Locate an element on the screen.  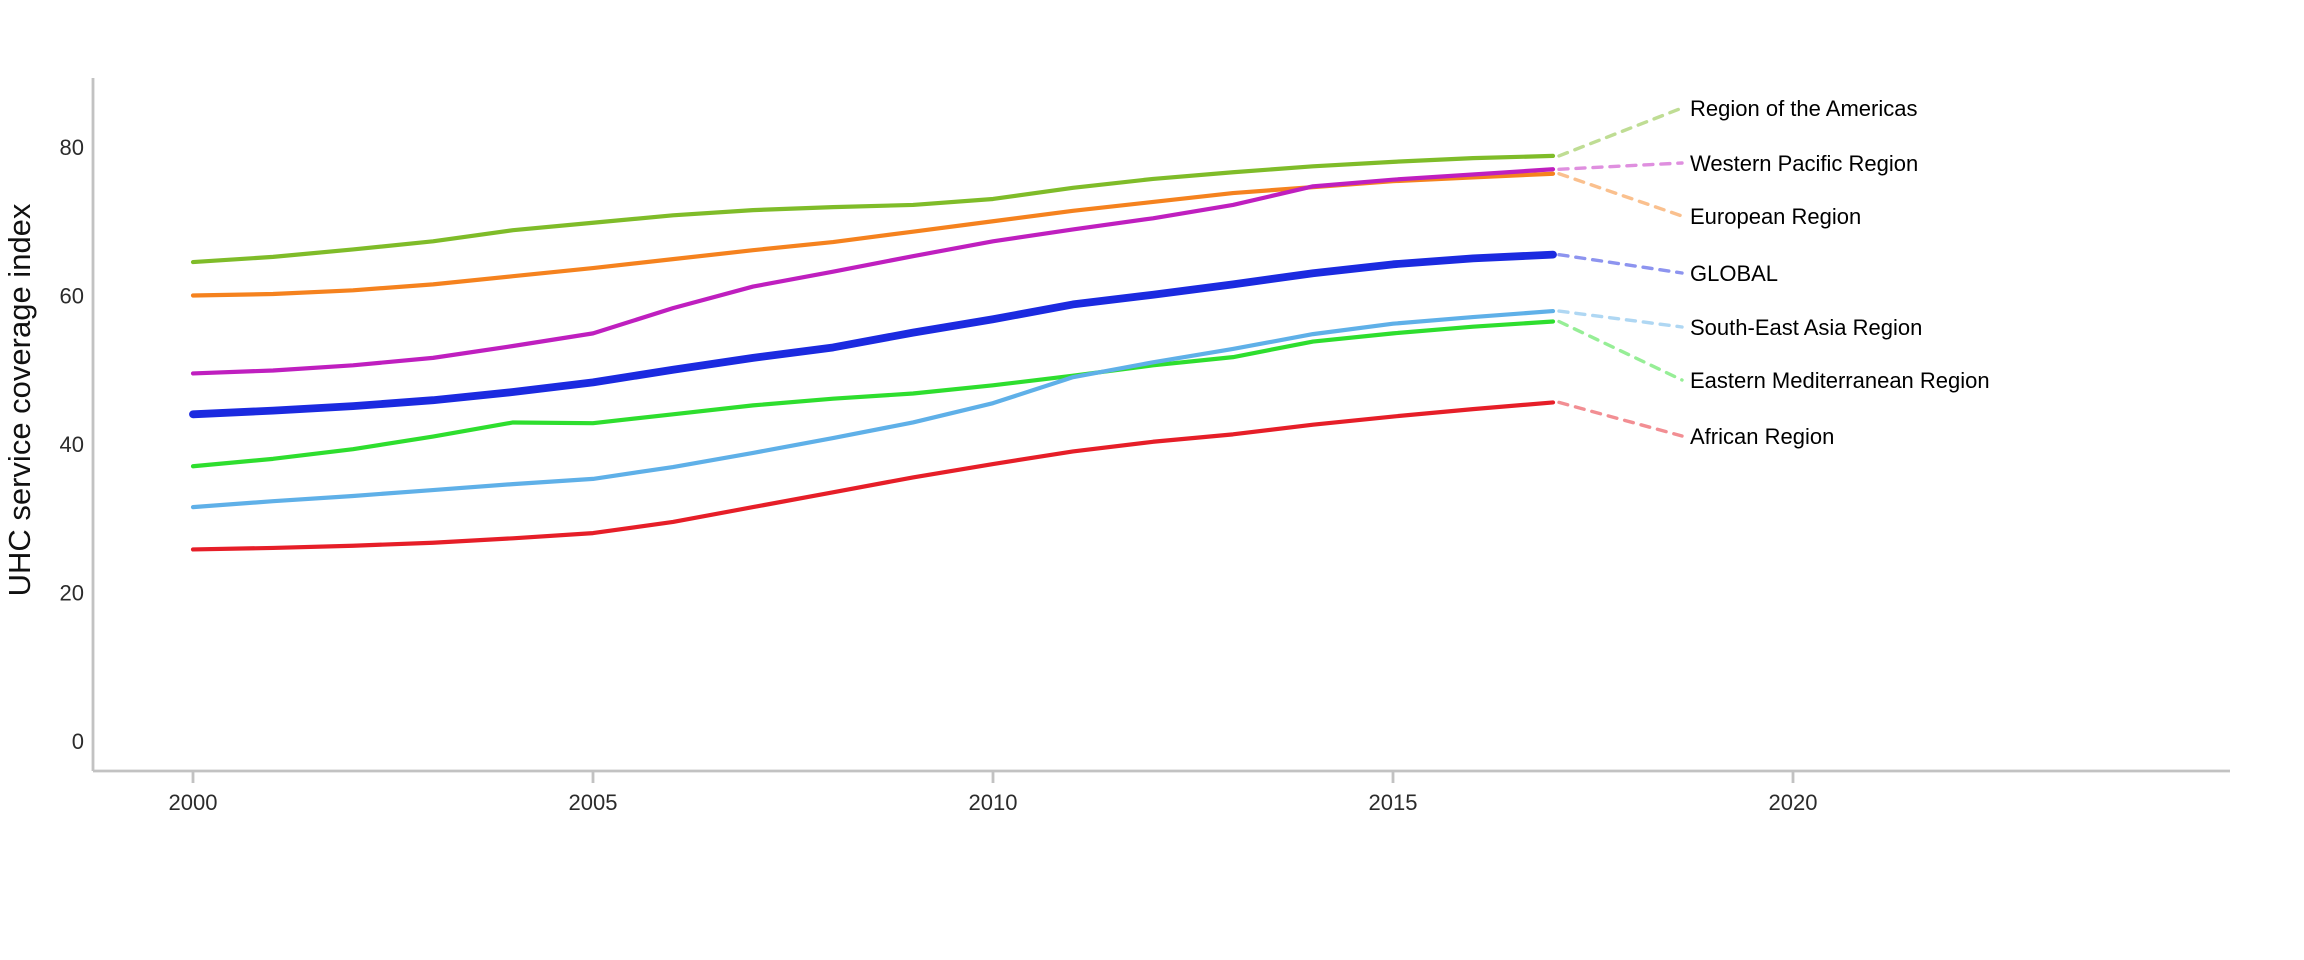
legend-label-south-east-asia-region: South-East Asia Region is located at coordinates (1806, 327).